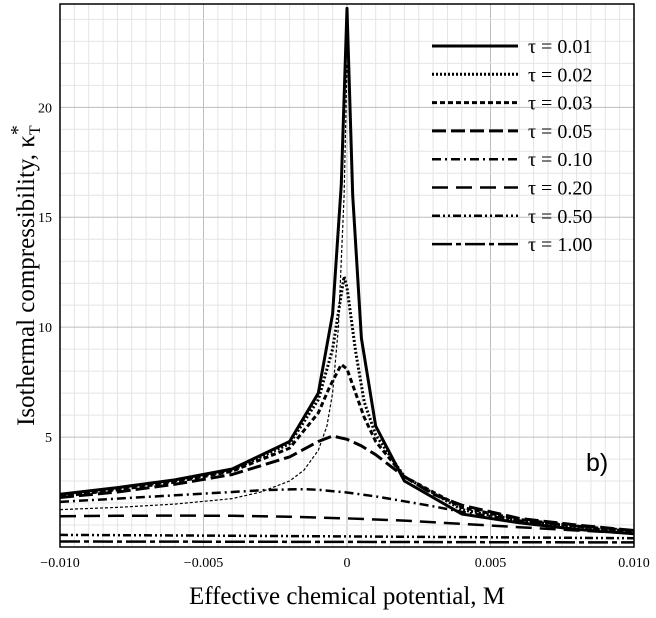 This screenshot has width=656, height=618. I want to click on y-axis-label: Isothermal compressibility, κ*T, so click(25, 275).